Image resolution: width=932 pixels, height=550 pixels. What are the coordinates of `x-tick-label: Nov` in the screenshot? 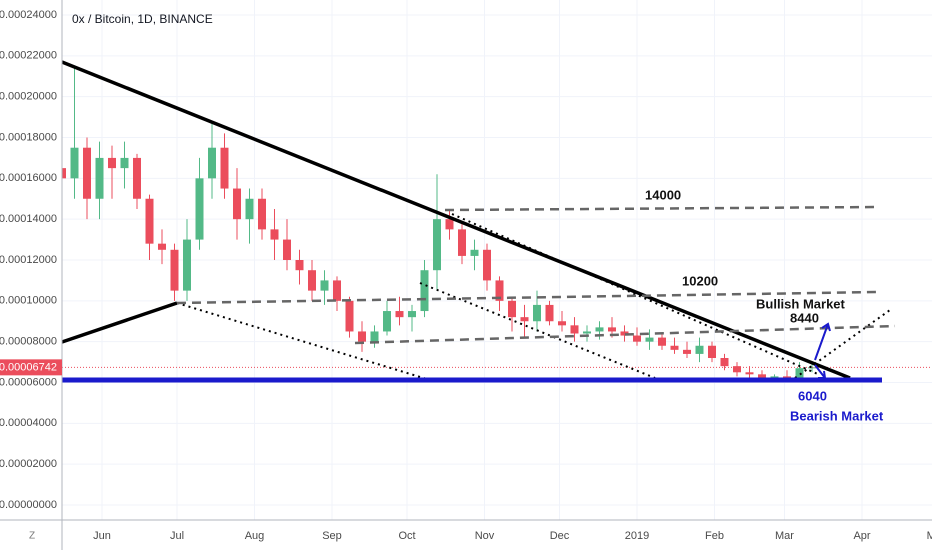 It's located at (485, 536).